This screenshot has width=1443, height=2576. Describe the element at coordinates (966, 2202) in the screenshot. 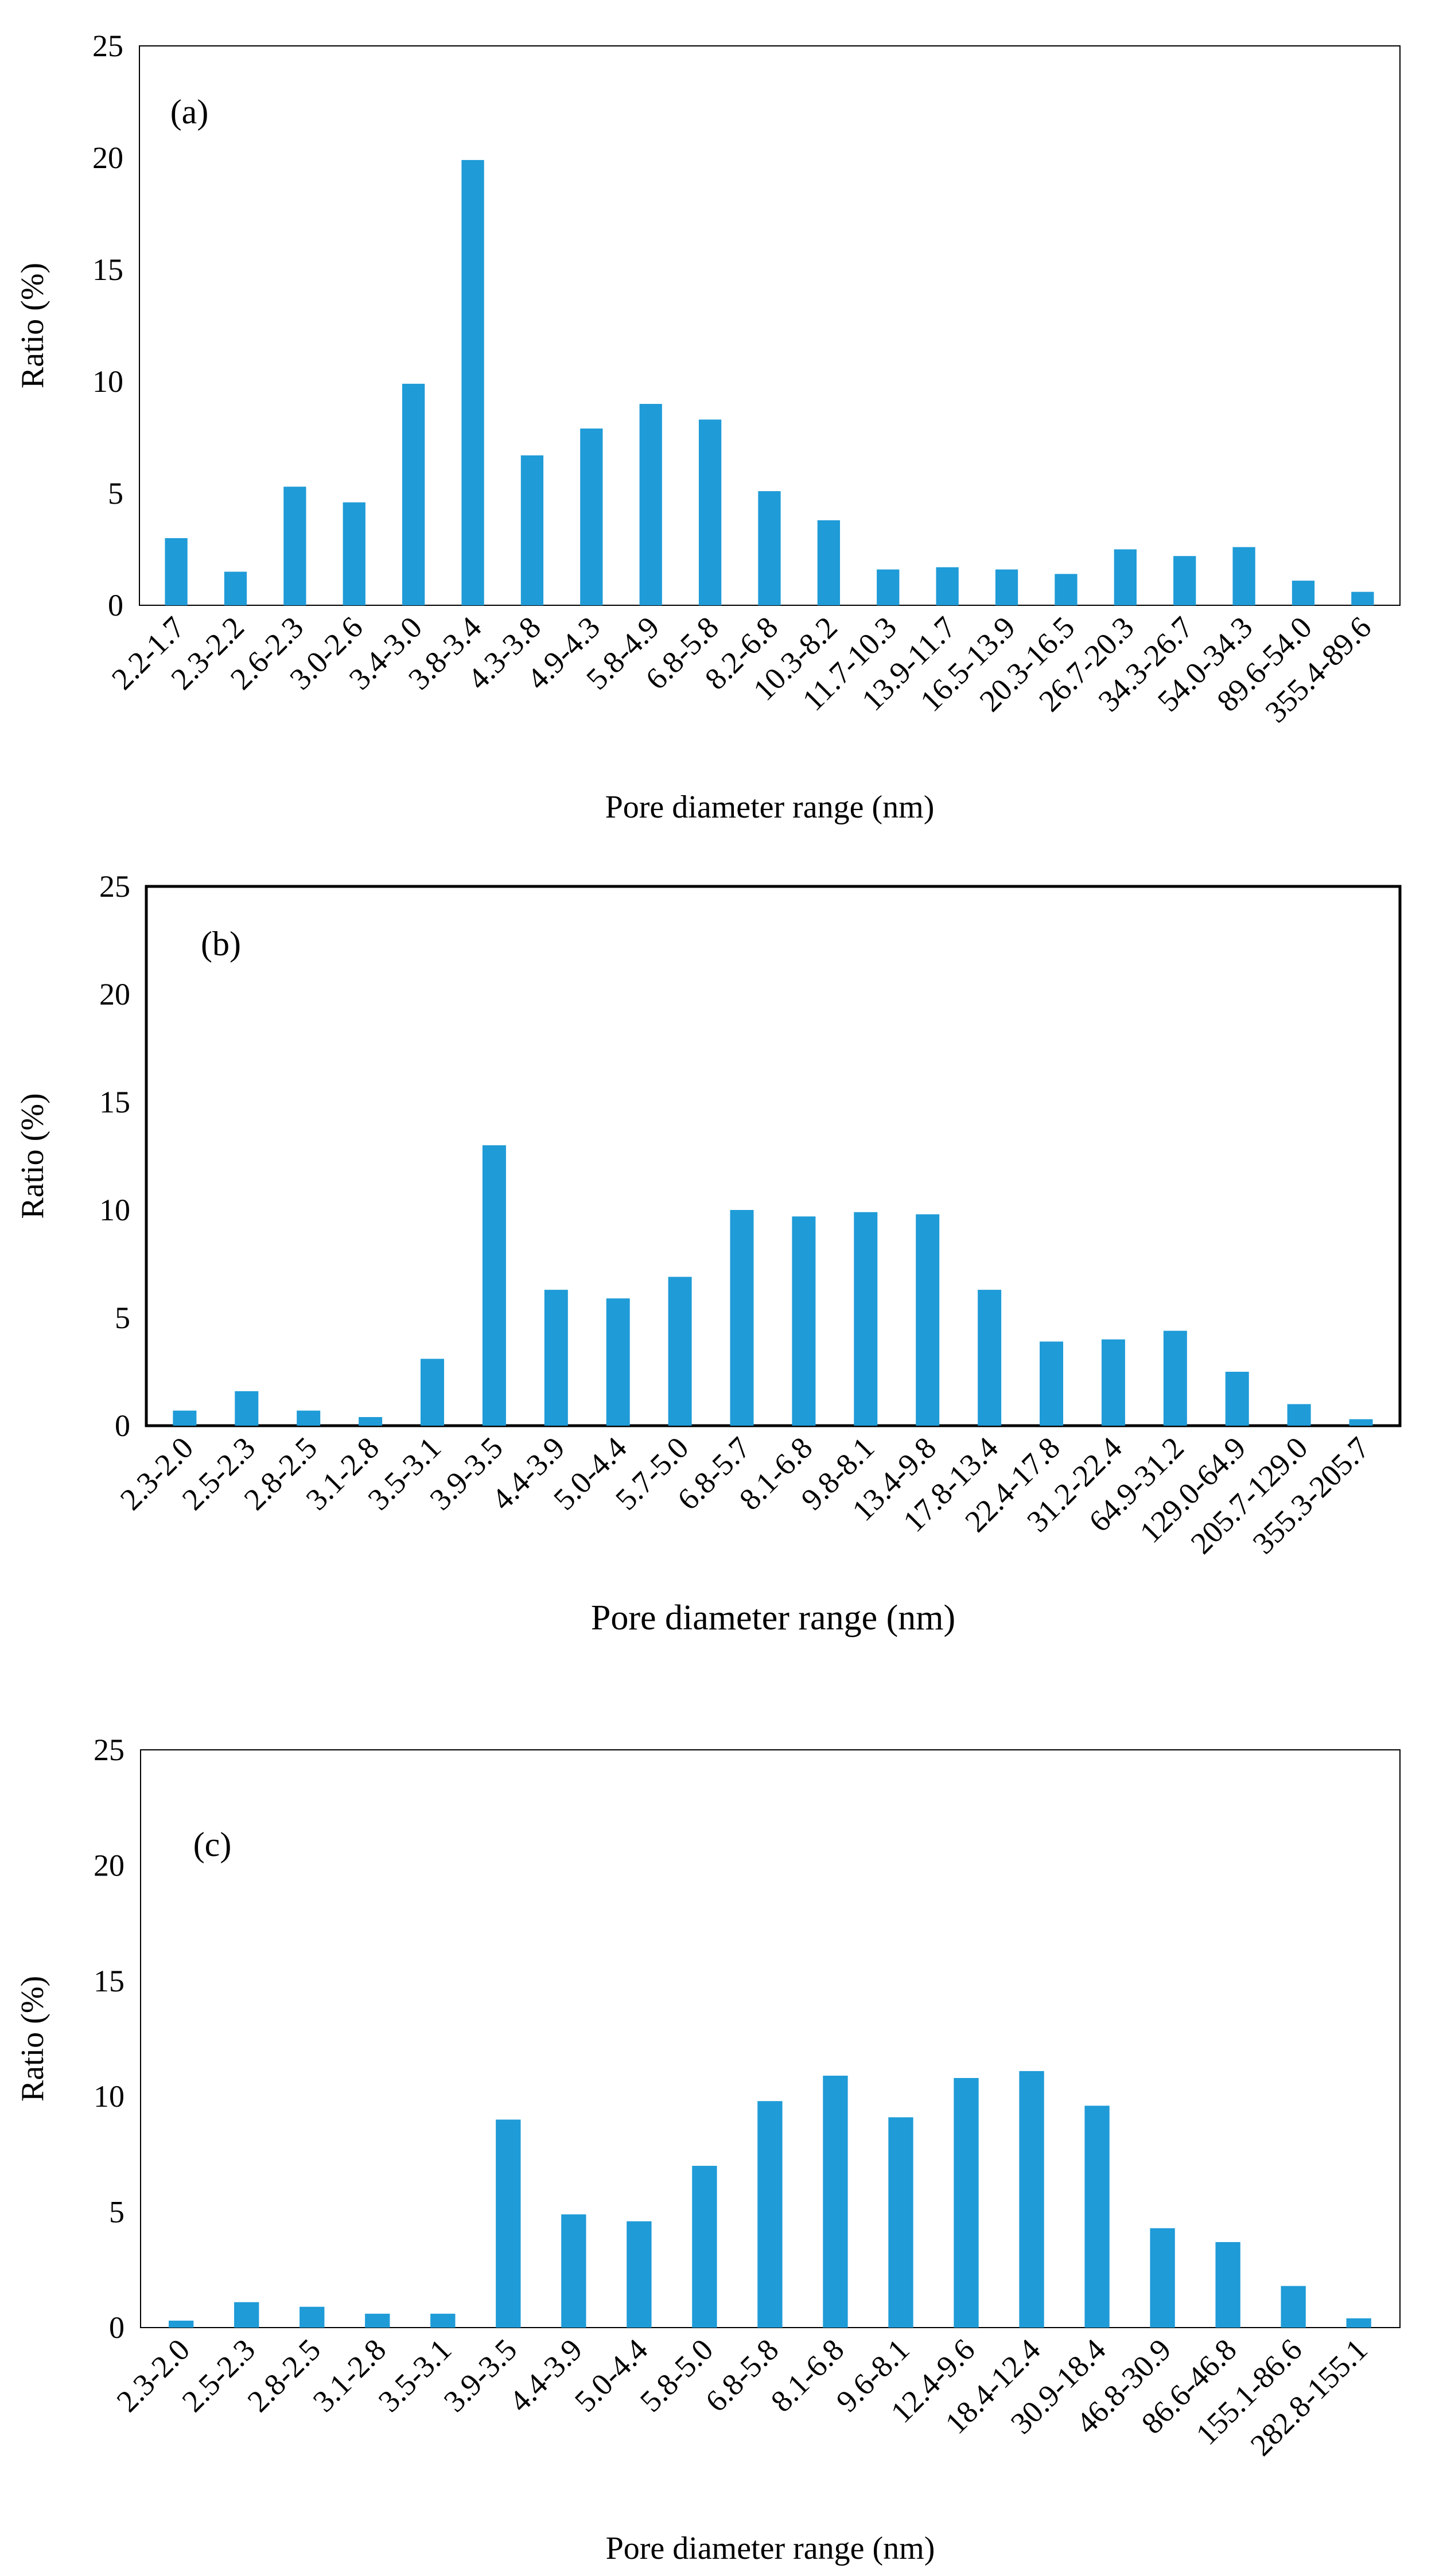

I see `bar-12.4-9.6` at that location.